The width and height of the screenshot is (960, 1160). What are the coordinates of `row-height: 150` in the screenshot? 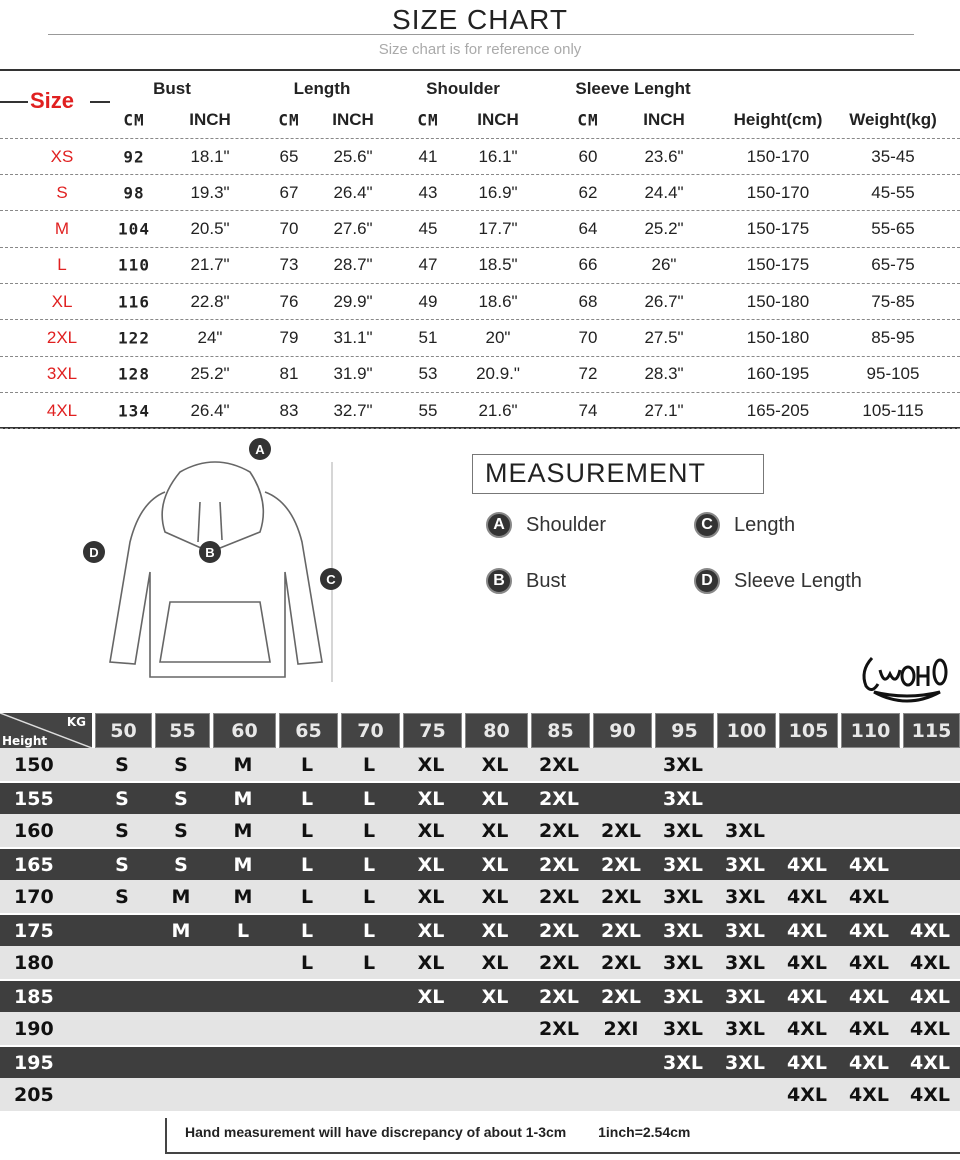 It's located at (34, 764).